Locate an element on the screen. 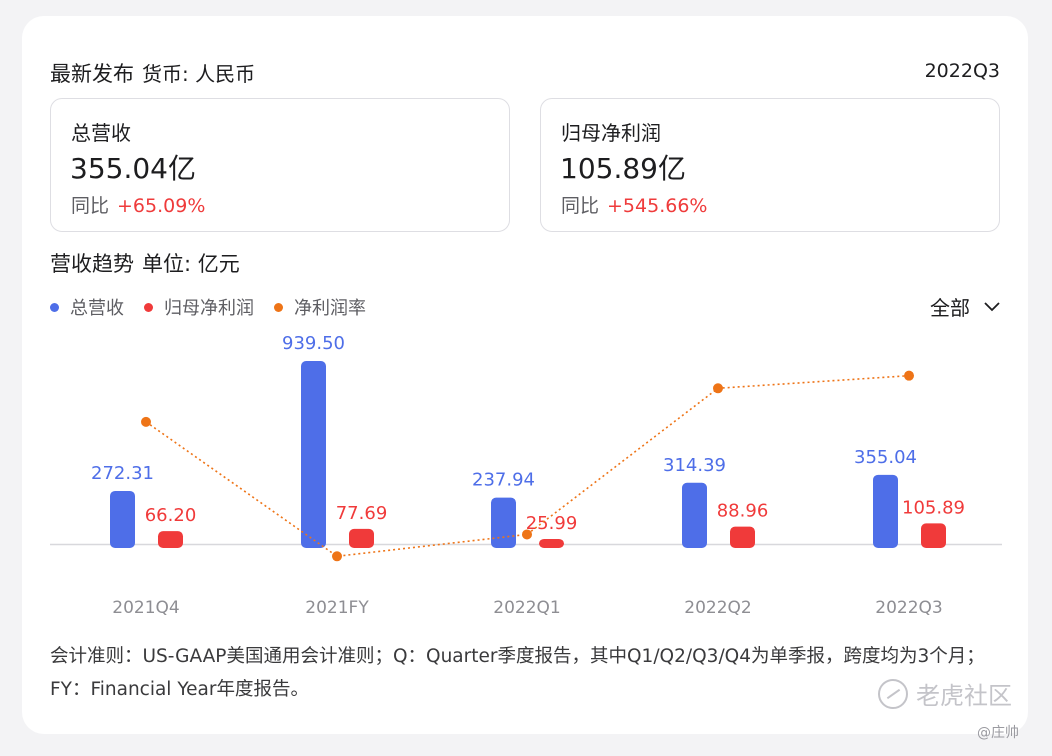 The image size is (1052, 756). trend-heading: 营收趋势 is located at coordinates (92, 264).